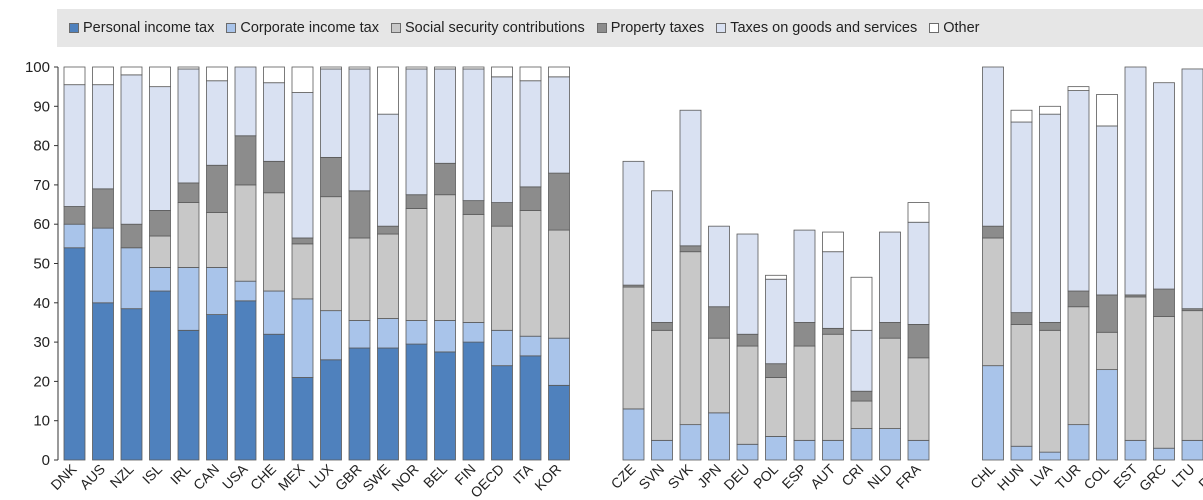 This screenshot has width=1203, height=500. I want to click on x-tick-label-usa: USA, so click(235, 476).